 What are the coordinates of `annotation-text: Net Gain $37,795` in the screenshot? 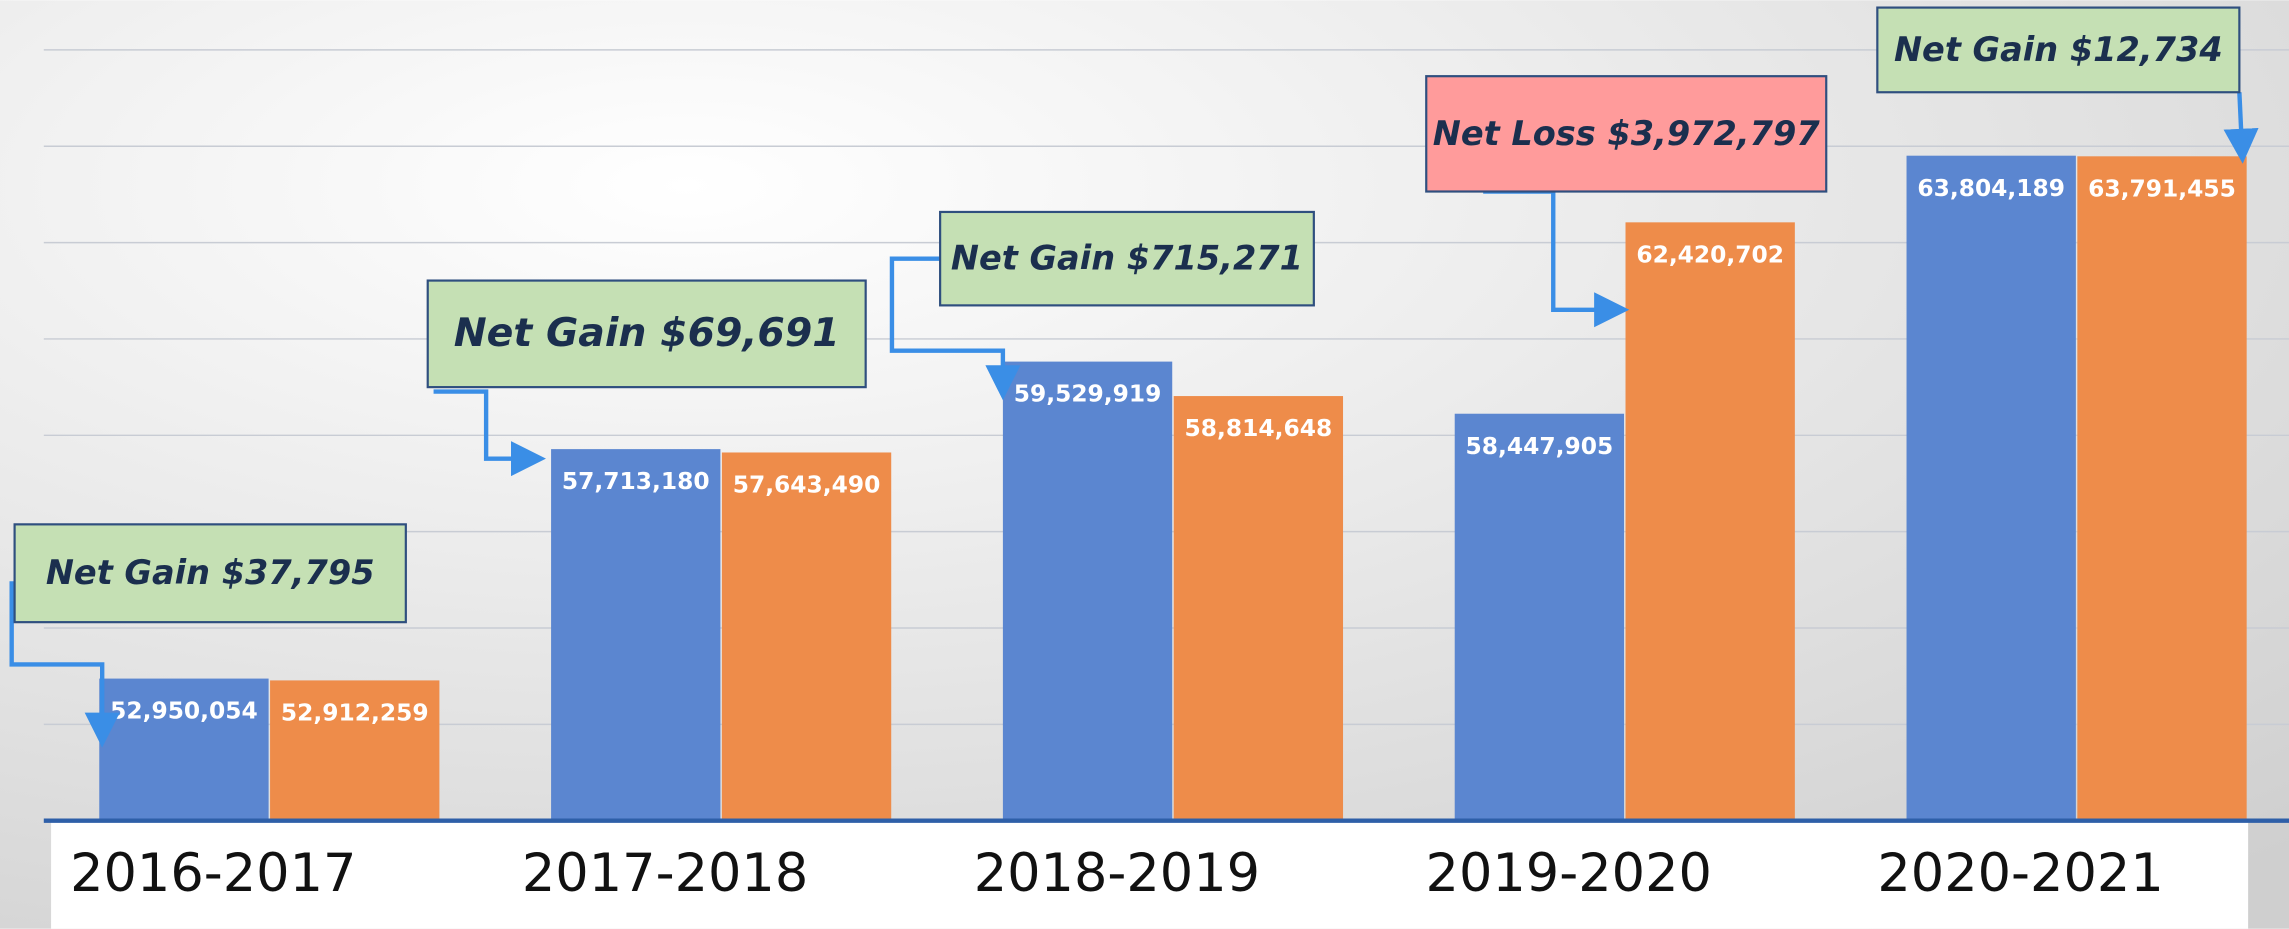 It's located at (210, 572).